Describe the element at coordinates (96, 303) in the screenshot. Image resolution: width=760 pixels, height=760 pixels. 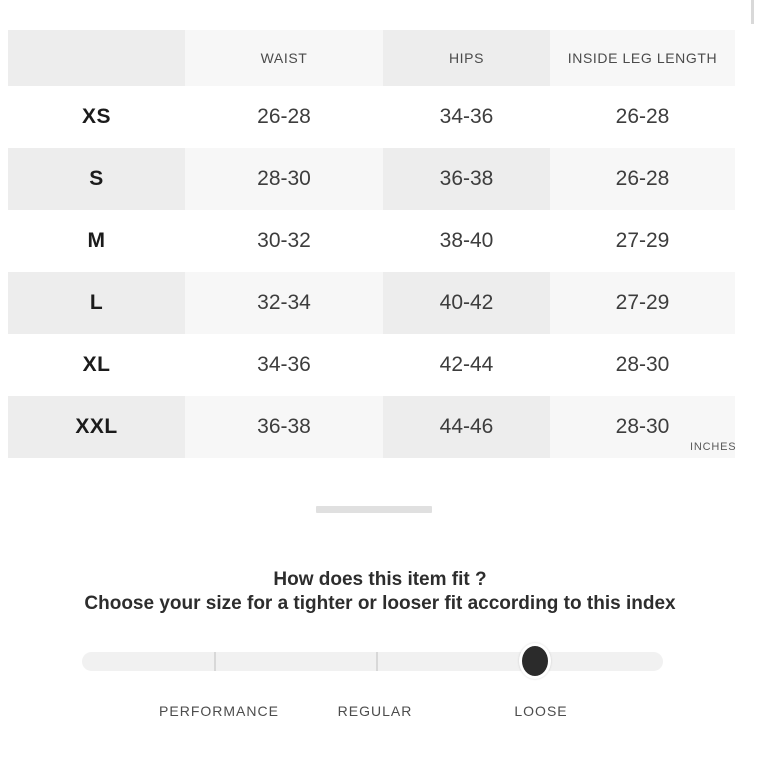
I see `size-cell-l: L` at that location.